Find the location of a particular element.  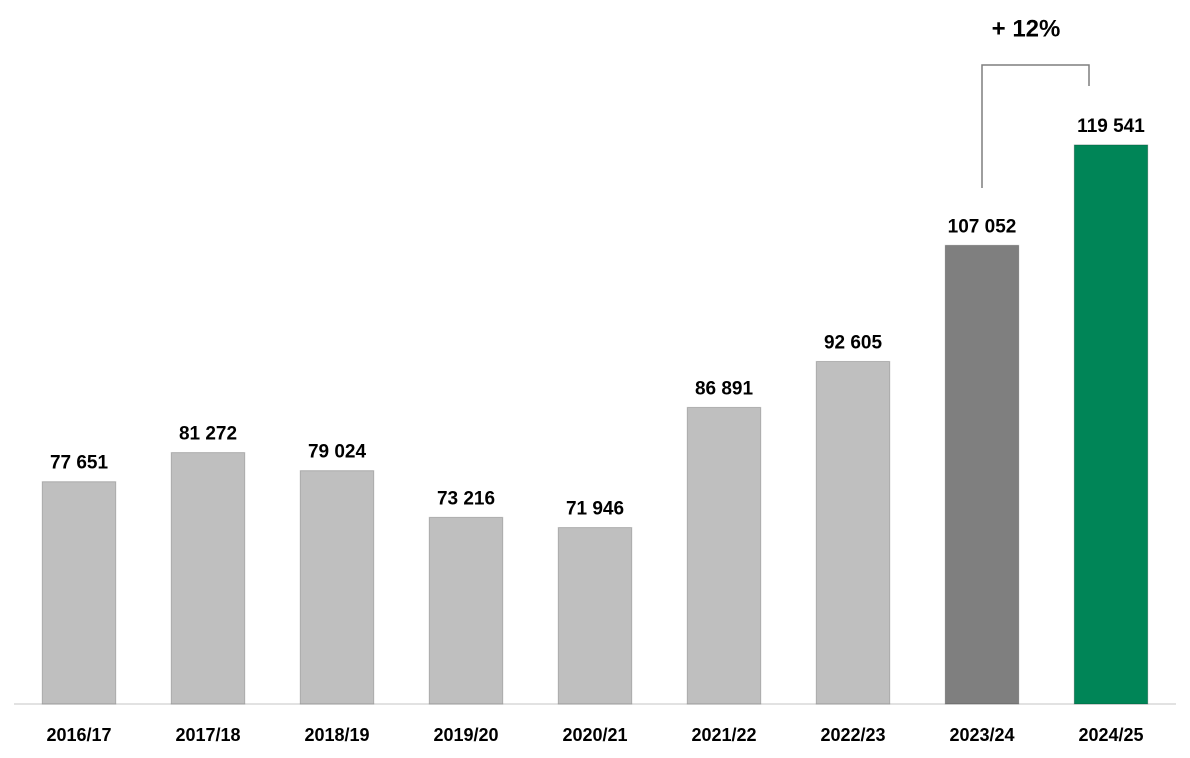

x-tick-label: 2016/17 is located at coordinates (78, 735).